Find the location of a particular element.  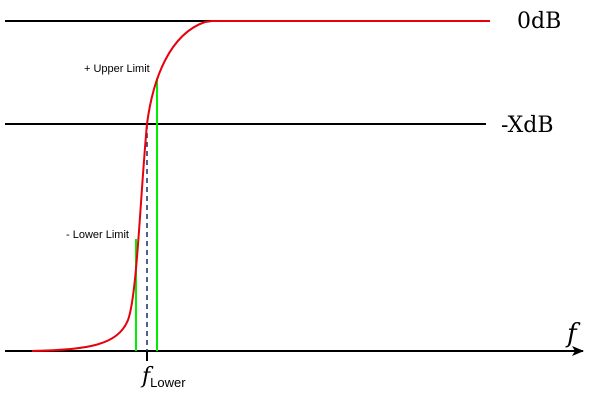

zero-db-label: 0dB is located at coordinates (539, 21).